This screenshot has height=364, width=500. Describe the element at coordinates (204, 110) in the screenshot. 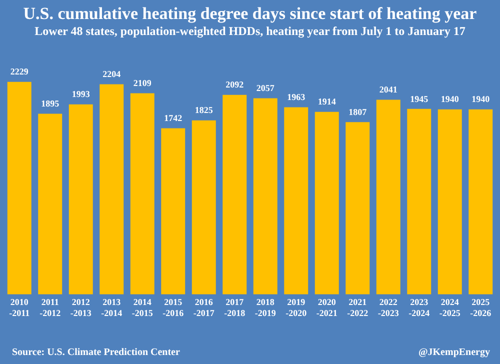

I see `data-label: 1825` at that location.